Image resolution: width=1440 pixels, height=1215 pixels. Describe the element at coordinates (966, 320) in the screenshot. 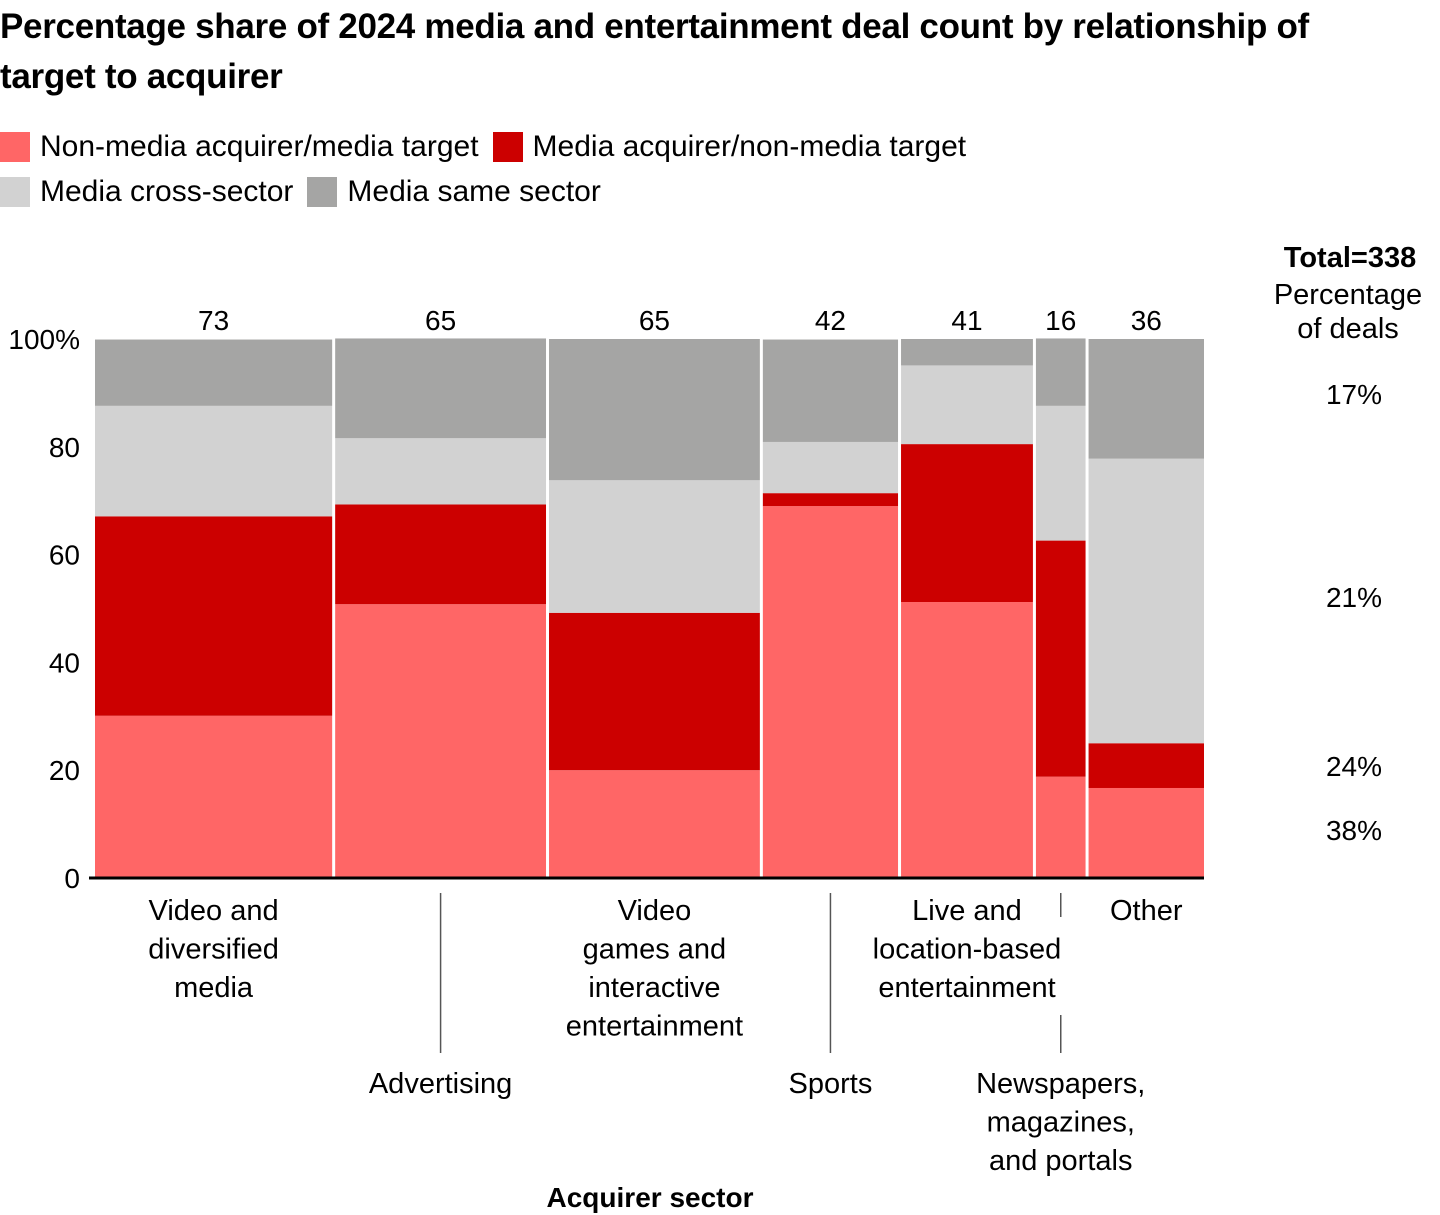

I see `deal-count-label: 41` at that location.